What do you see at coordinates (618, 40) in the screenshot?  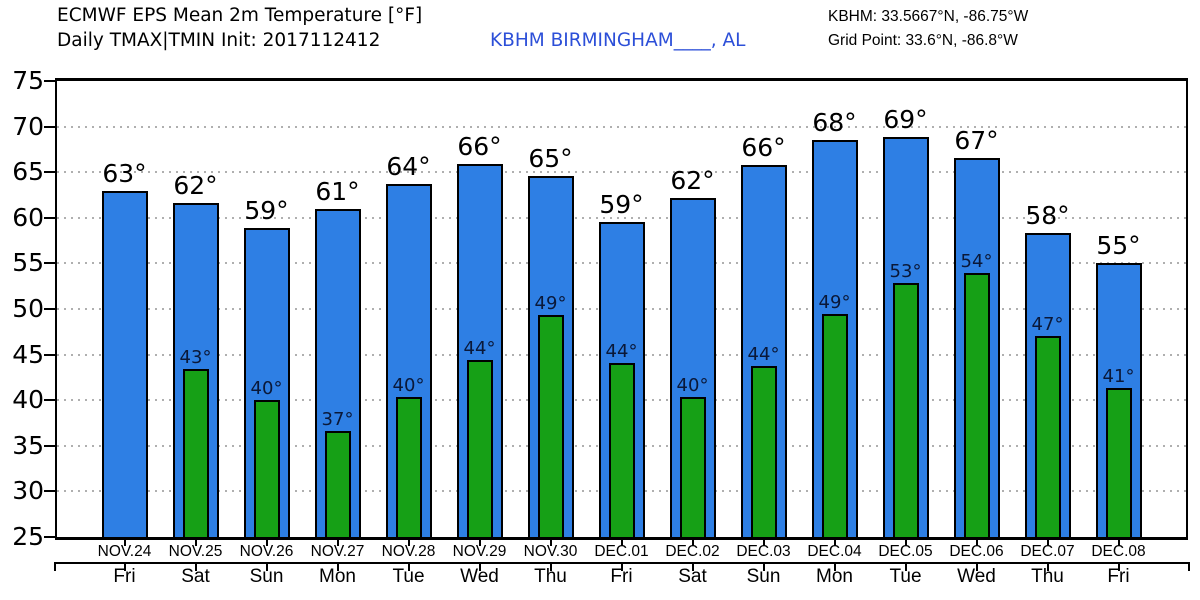 I see `station-name: KBHM BIRMINGHAM____, AL` at bounding box center [618, 40].